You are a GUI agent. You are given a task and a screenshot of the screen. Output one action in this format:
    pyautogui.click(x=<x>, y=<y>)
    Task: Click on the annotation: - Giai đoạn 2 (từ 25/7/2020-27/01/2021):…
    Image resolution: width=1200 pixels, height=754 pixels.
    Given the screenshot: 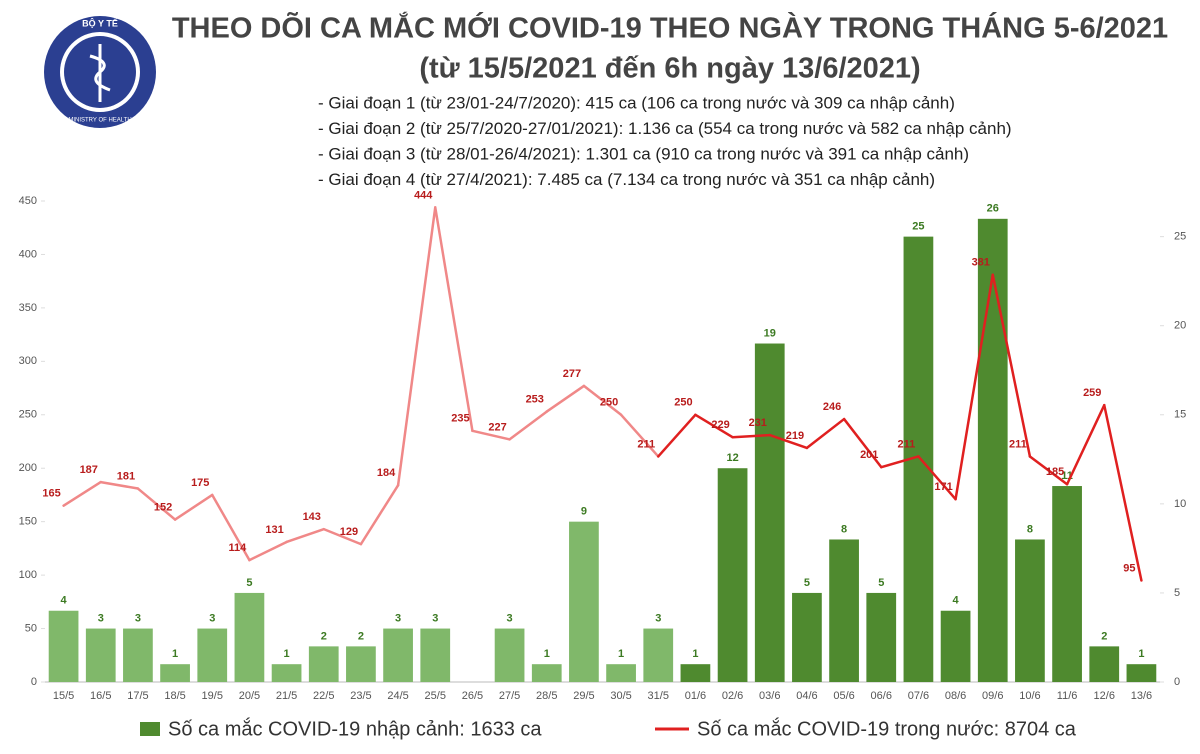 What is the action you would take?
    pyautogui.click(x=665, y=128)
    